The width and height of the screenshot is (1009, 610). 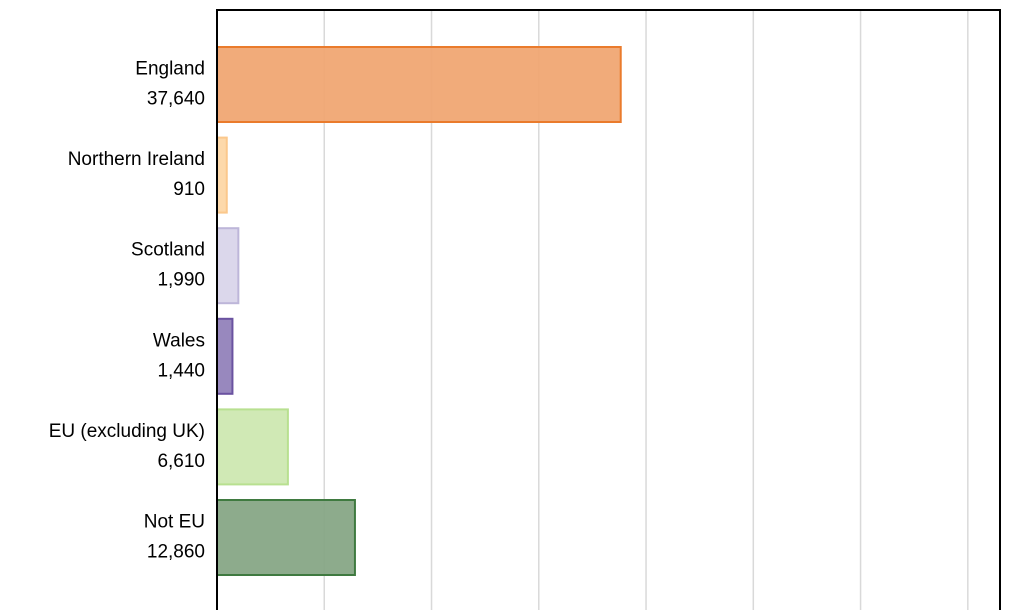 I want to click on category-label: EU (excluding UK), so click(x=127, y=431).